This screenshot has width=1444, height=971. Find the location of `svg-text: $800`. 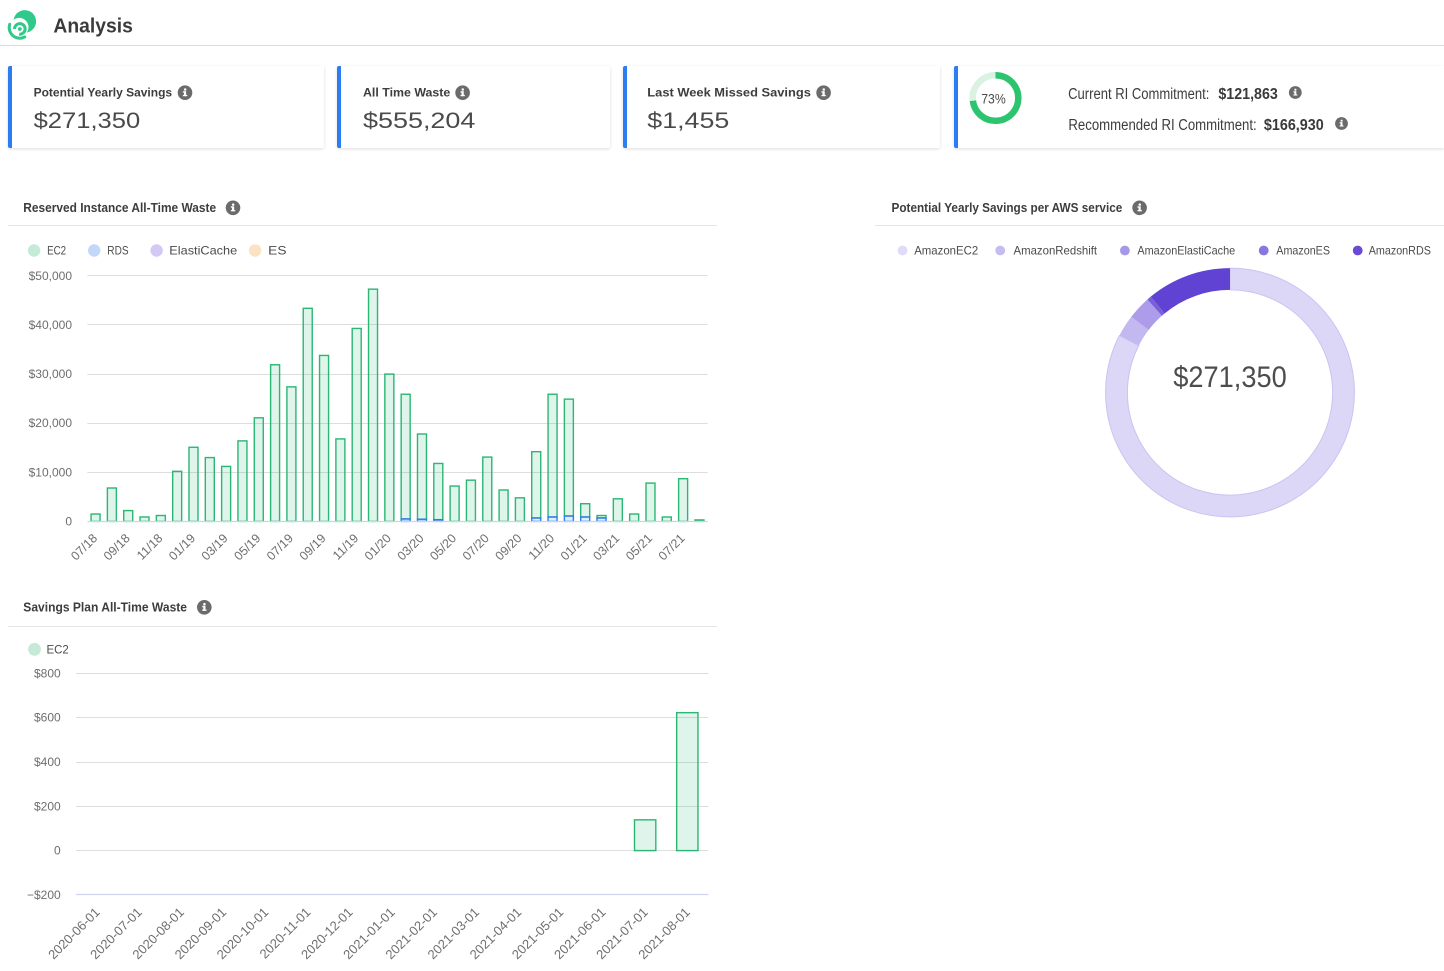

svg-text: $800 is located at coordinates (47, 673).